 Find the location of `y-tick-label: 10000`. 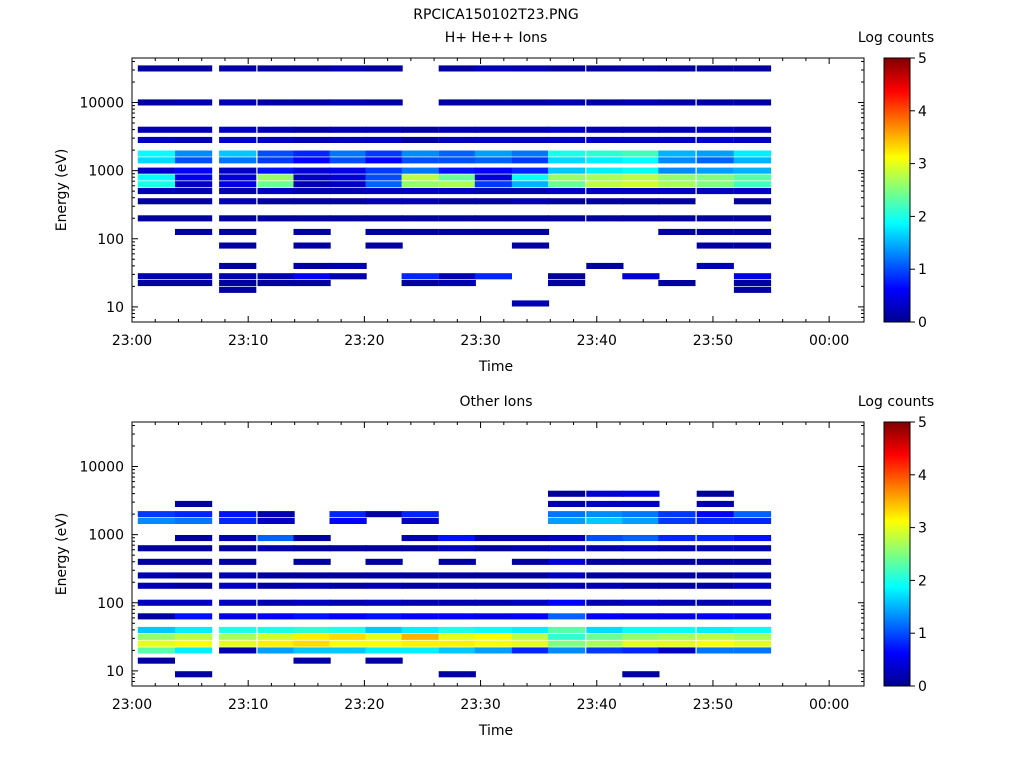

y-tick-label: 10000 is located at coordinates (101, 104).